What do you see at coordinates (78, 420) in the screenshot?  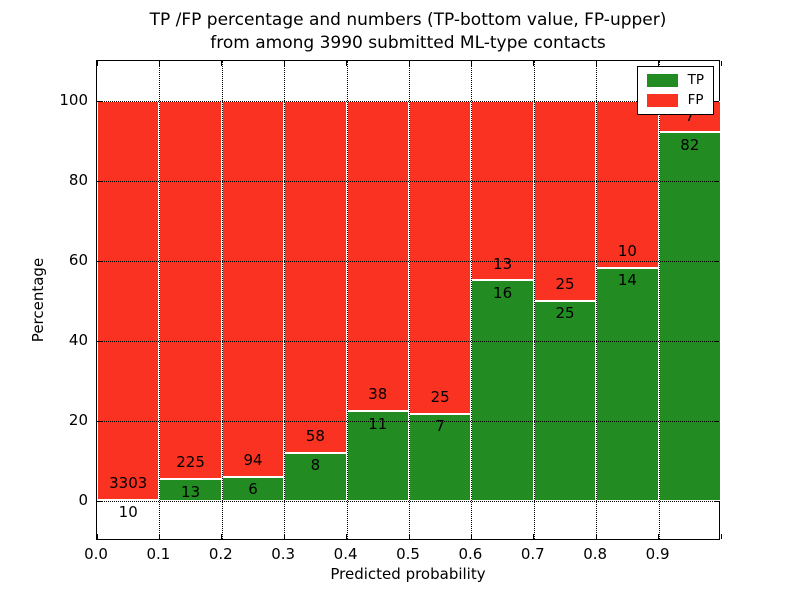 I see `y-tick-label: 20` at bounding box center [78, 420].